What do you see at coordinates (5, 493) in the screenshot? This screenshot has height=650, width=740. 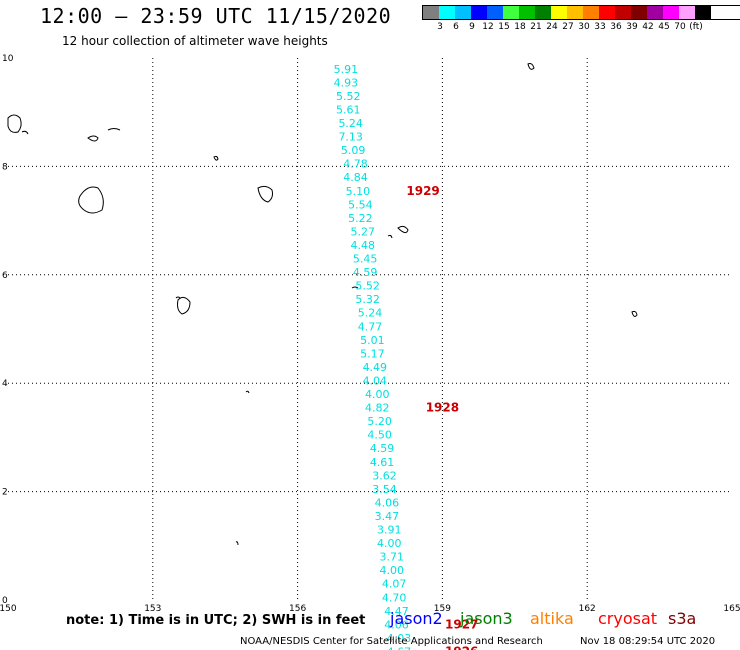 I see `y-tick-label: 2` at bounding box center [5, 493].